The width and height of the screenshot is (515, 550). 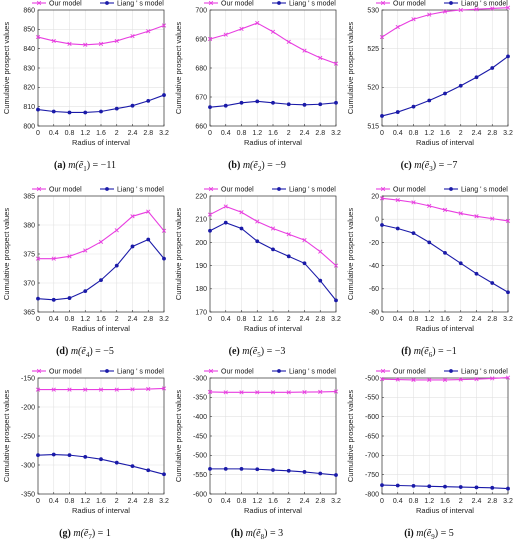 I want to click on x-tick-label: 2.4, so click(x=477, y=133).